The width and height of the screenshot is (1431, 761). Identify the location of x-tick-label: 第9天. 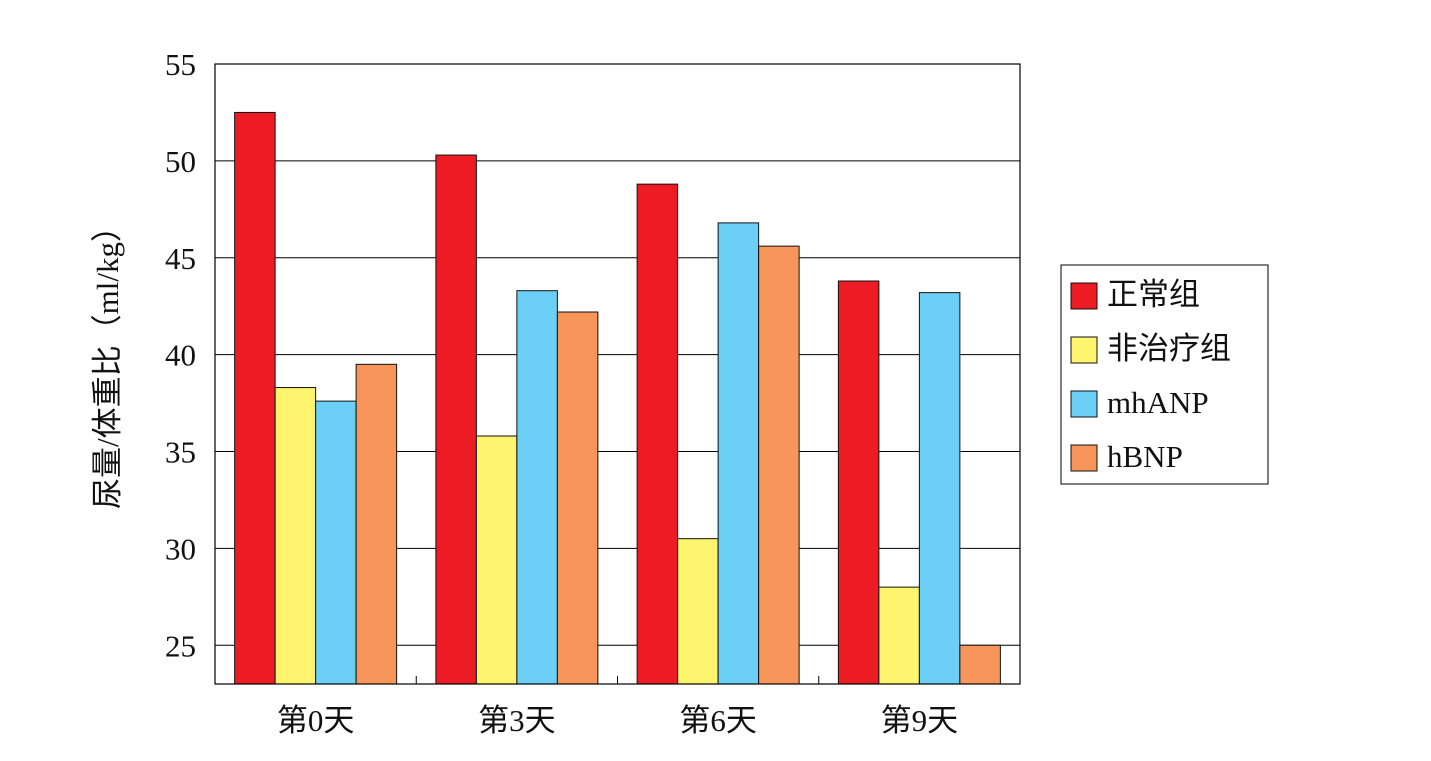
(920, 720).